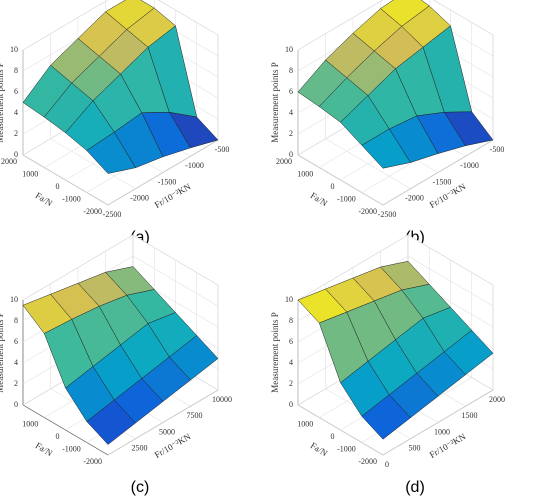 This screenshot has width=550, height=500. I want to click on x-tick-label: 2500, so click(140, 448).